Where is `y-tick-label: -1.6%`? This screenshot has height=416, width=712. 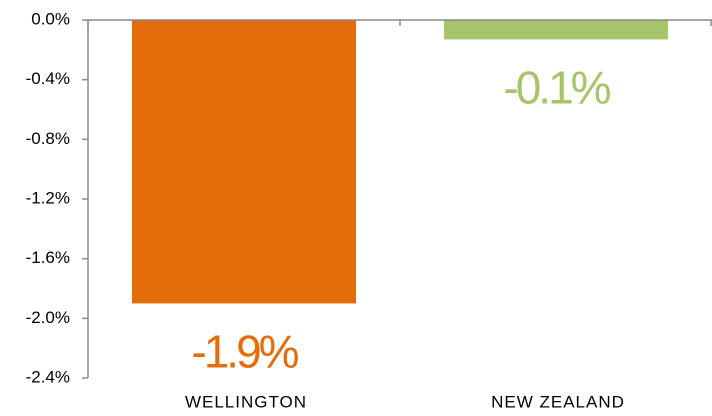 y-tick-label: -1.6% is located at coordinates (48, 257).